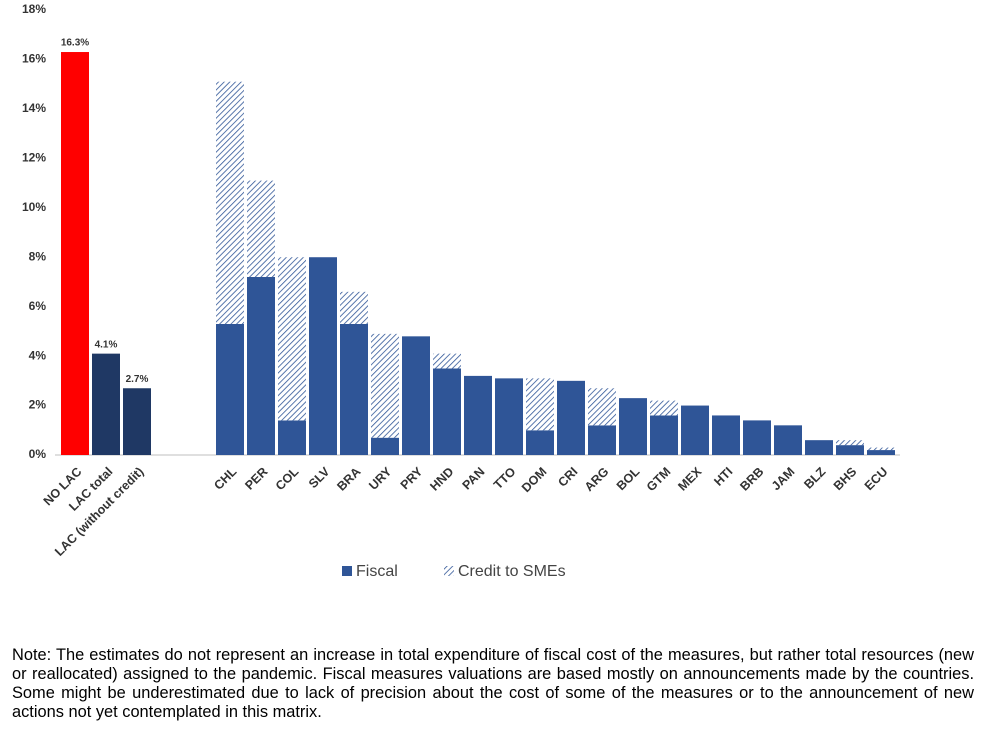  I want to click on y-tick-label: 6%, so click(38, 306).